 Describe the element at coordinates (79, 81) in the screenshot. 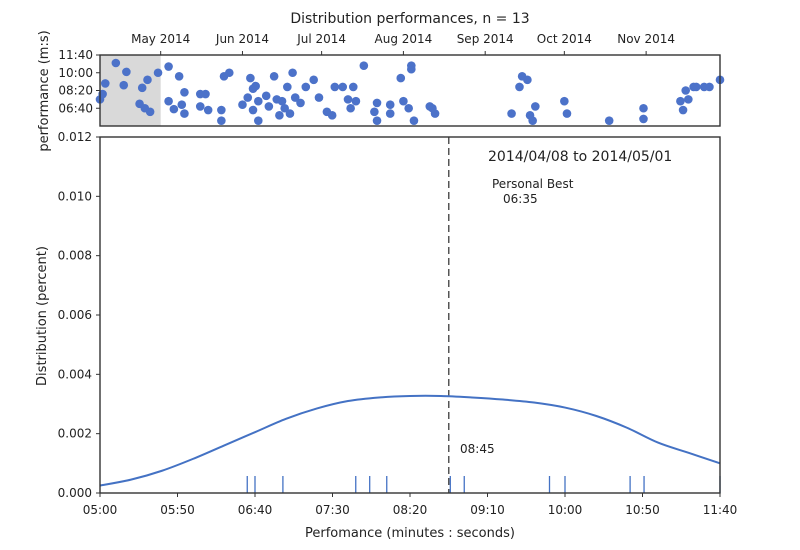

I see `top-y-ticks: 06:40 08:20 10:00 11:40` at that location.